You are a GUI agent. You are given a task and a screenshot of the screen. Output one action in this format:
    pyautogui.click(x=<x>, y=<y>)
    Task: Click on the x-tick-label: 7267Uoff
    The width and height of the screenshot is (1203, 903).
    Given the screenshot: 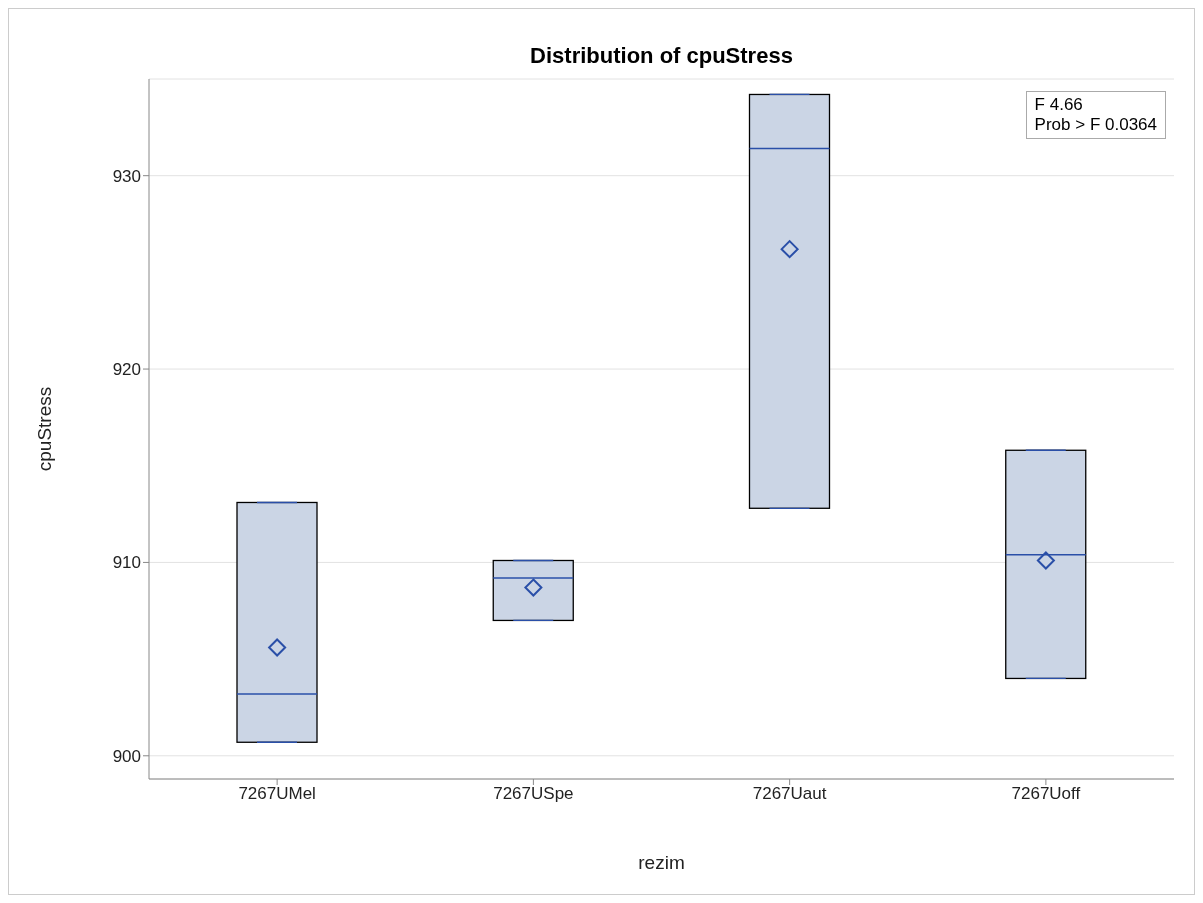 What is the action you would take?
    pyautogui.click(x=1046, y=794)
    